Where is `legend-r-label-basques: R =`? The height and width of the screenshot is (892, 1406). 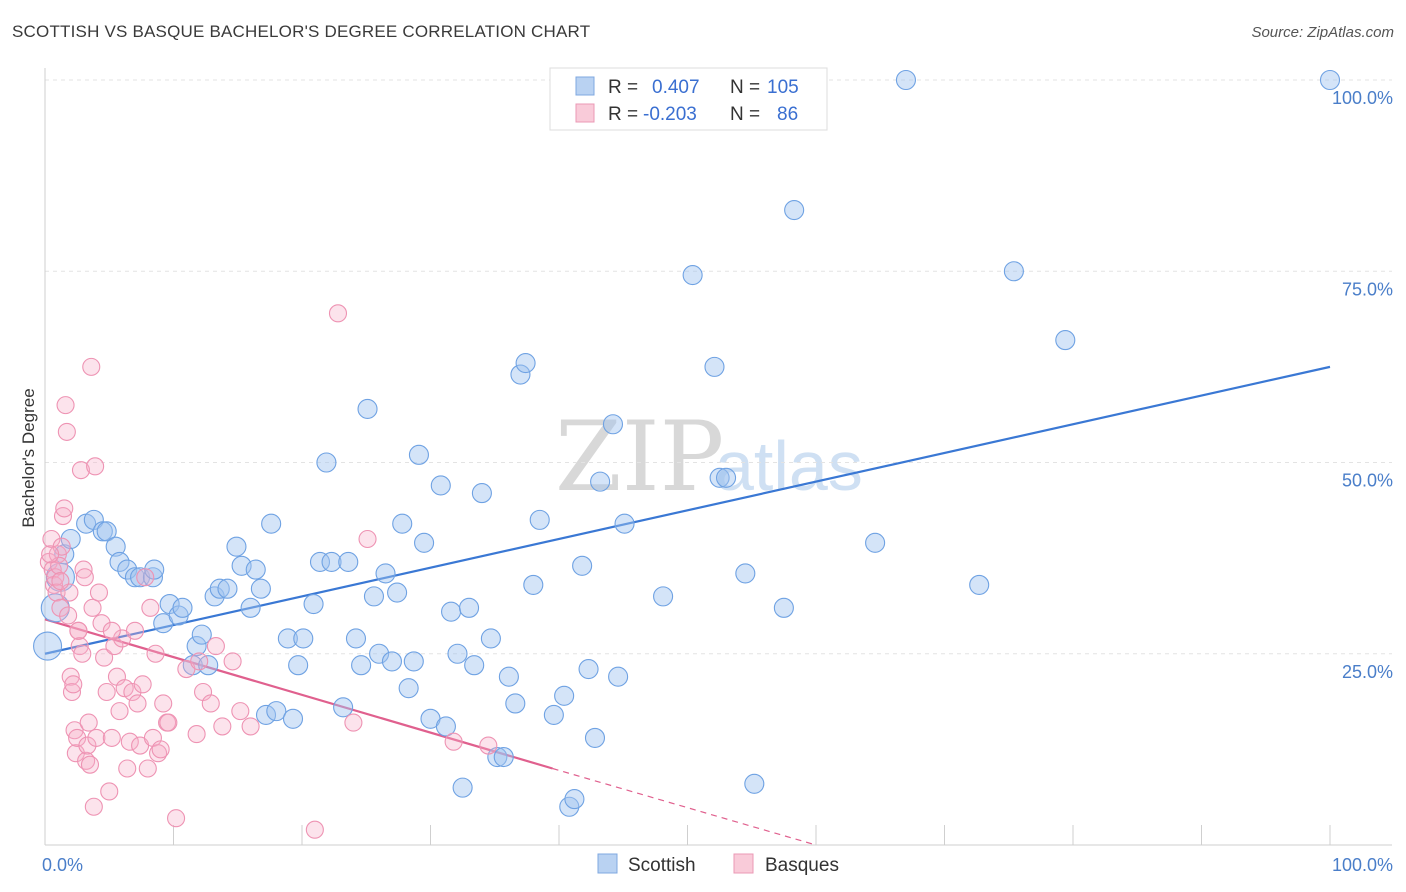 legend-r-label-basques: R = is located at coordinates (623, 114).